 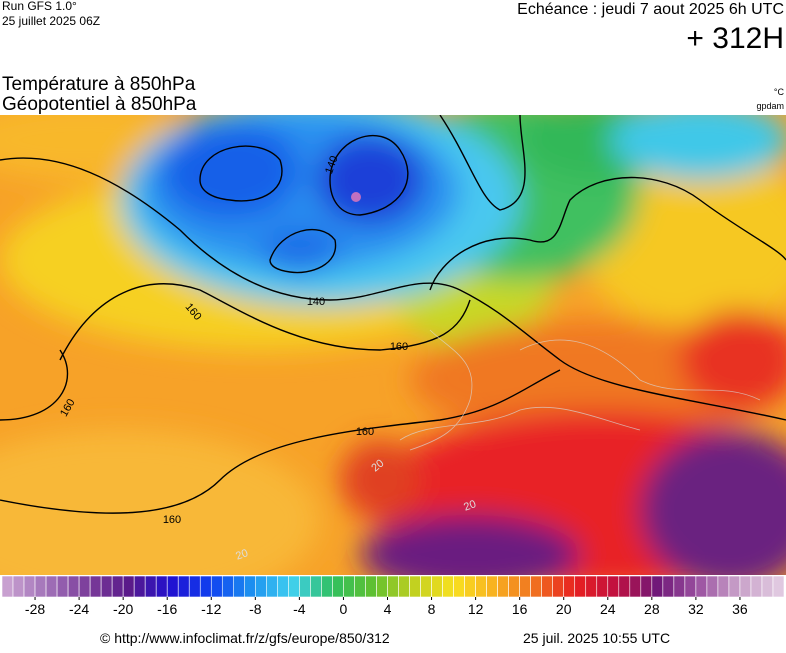 I want to click on colorbar-tick-label: 16, so click(x=520, y=609).